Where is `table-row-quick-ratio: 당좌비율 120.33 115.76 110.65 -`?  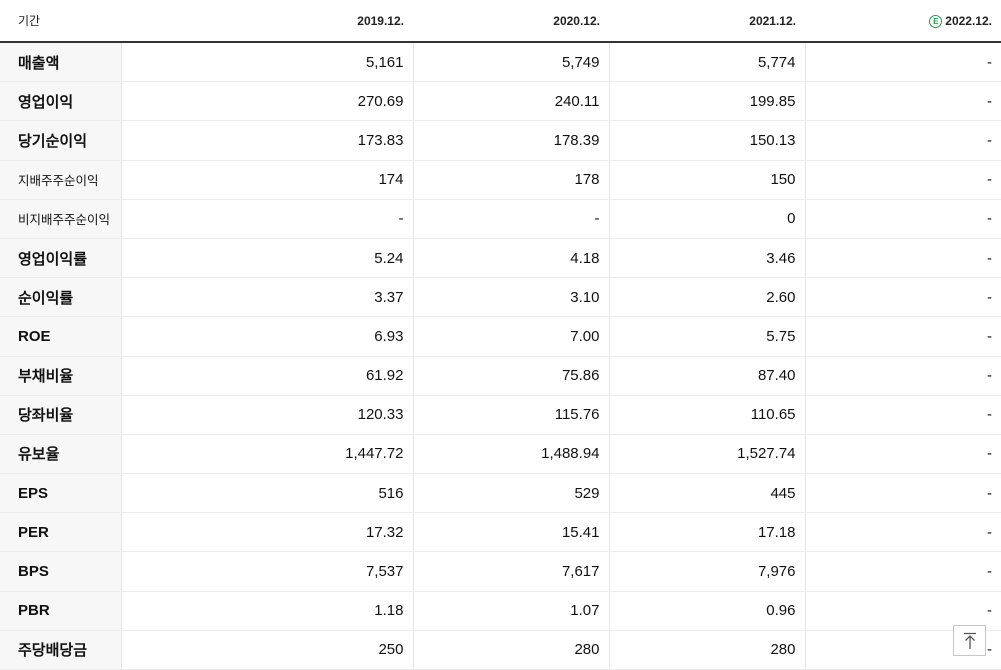 table-row-quick-ratio: 당좌비율 120.33 115.76 110.65 - is located at coordinates (500, 415).